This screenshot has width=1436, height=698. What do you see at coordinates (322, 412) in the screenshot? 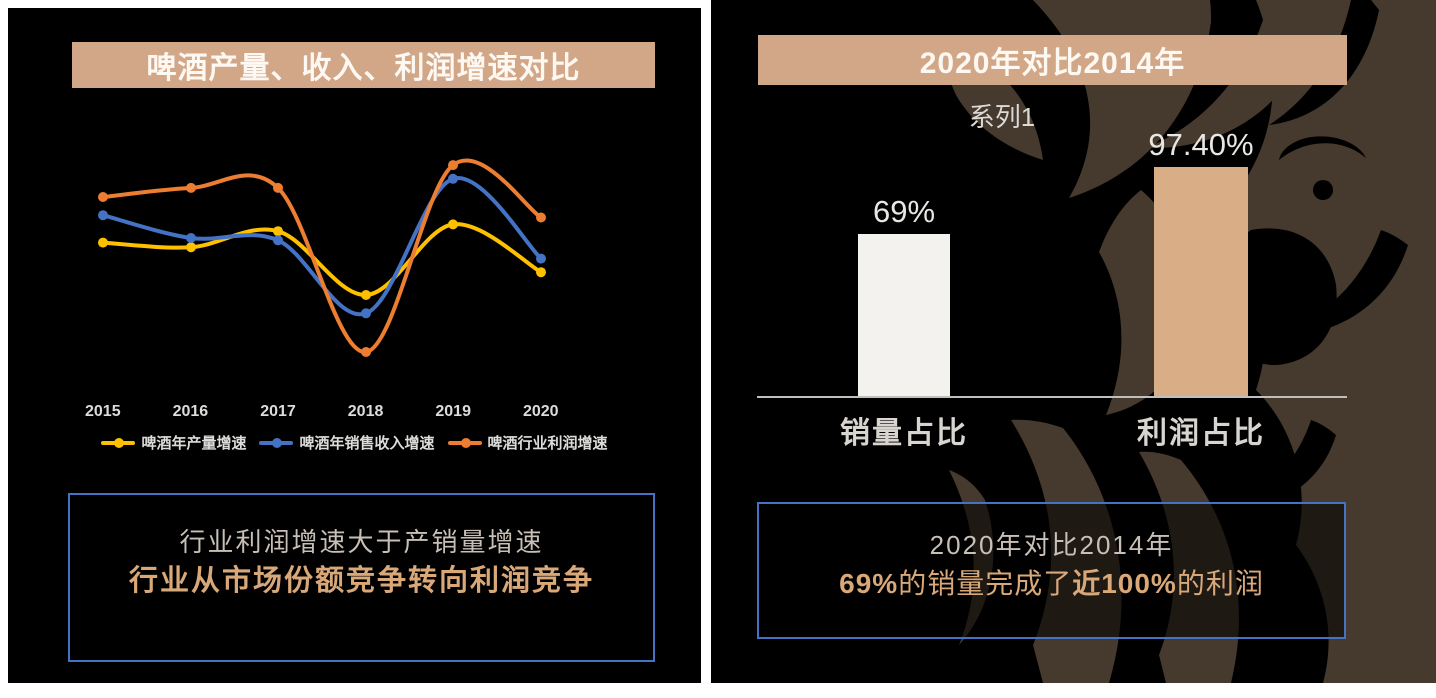
I see `x-axis-labels: 2015 2016 2017 2018 2019 2020` at bounding box center [322, 412].